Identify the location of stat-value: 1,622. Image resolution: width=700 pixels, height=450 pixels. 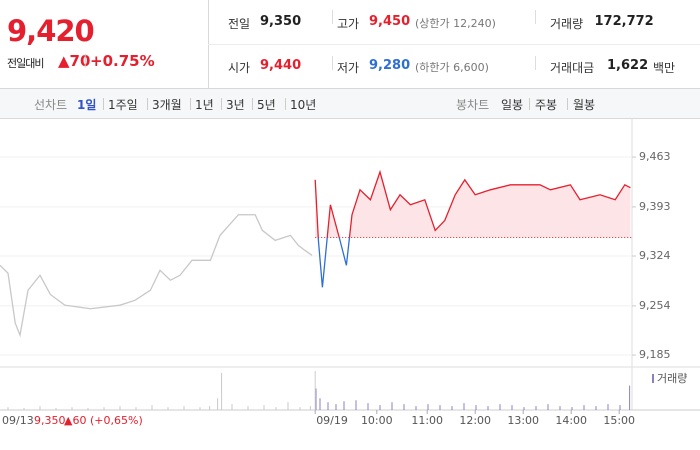
(628, 65).